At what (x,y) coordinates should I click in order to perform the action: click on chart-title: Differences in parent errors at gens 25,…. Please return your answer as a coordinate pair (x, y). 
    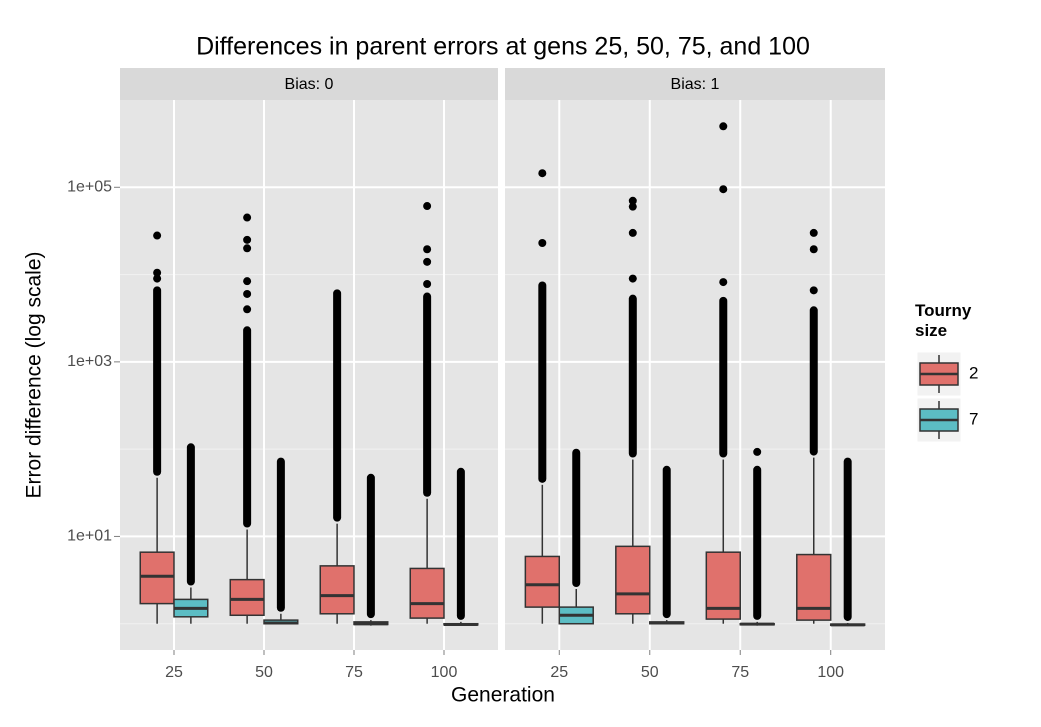
    Looking at the image, I should click on (503, 47).